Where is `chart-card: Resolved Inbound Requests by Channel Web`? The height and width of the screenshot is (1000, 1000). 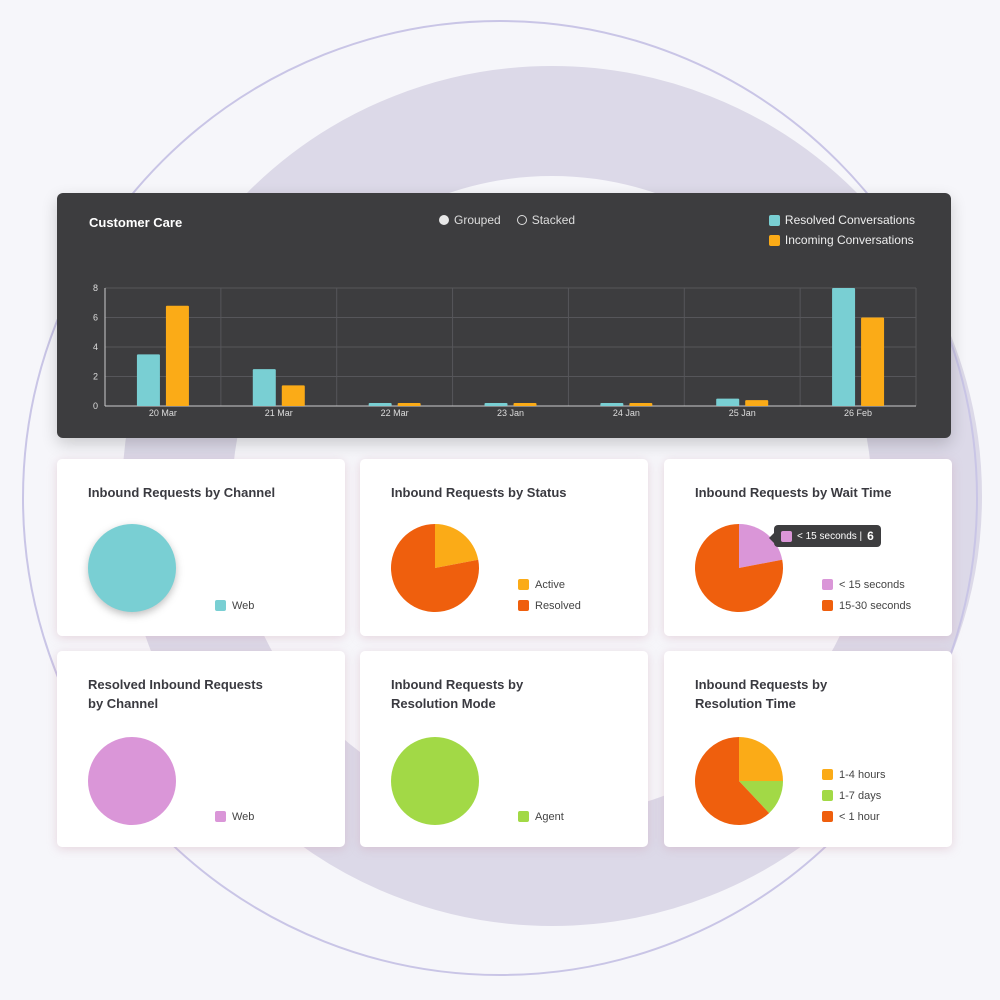 chart-card: Resolved Inbound Requests by Channel Web is located at coordinates (201, 749).